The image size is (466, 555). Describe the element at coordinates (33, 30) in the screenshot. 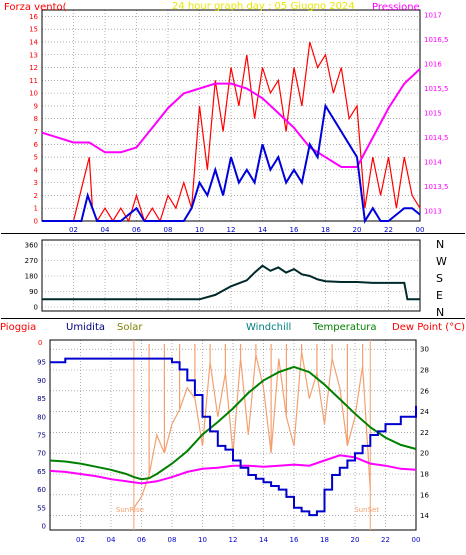

I see `wind-tick-label: 15` at that location.